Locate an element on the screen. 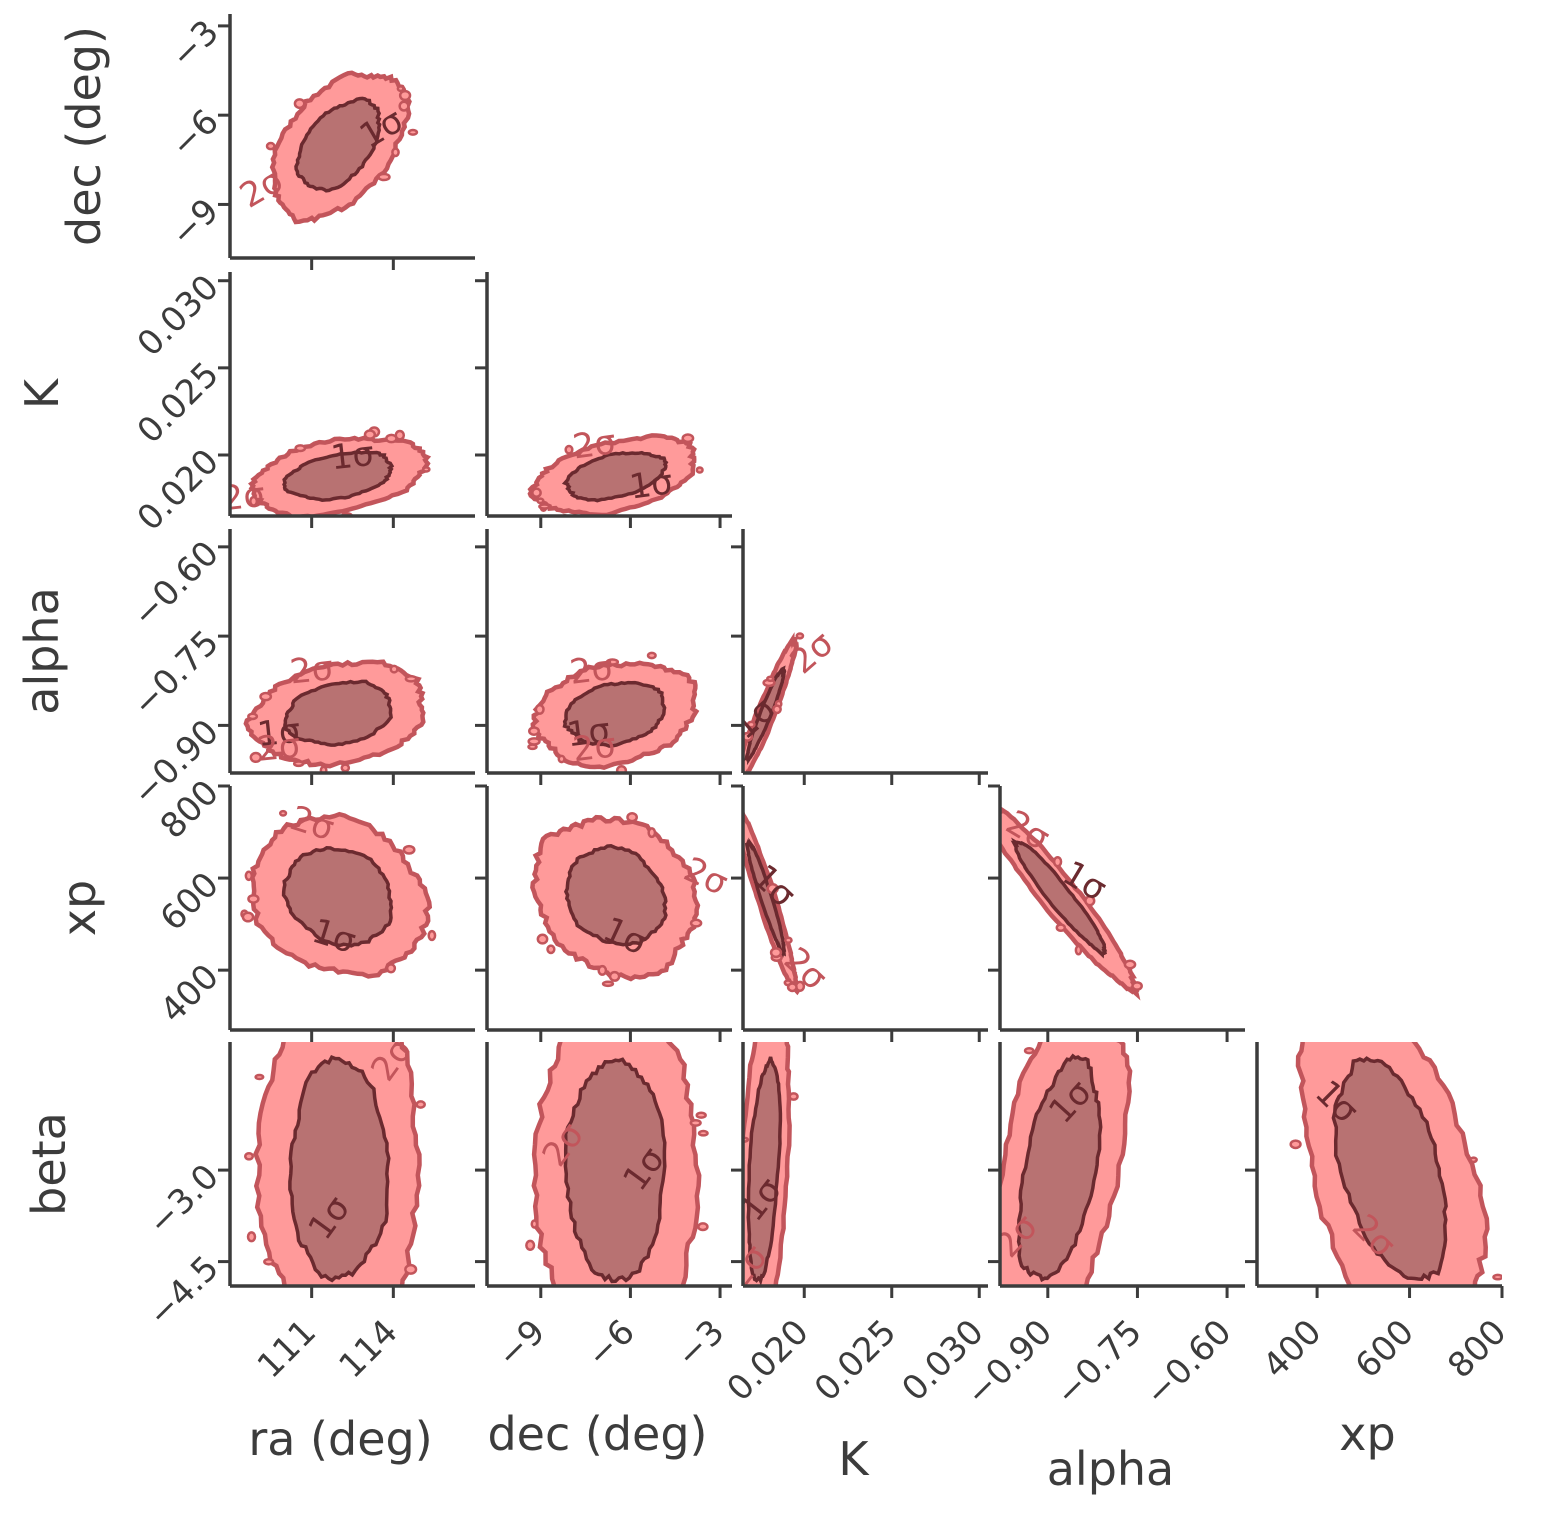 The image size is (1561, 1518). x-tick-label: −0.75 is located at coordinates (1099, 1363).